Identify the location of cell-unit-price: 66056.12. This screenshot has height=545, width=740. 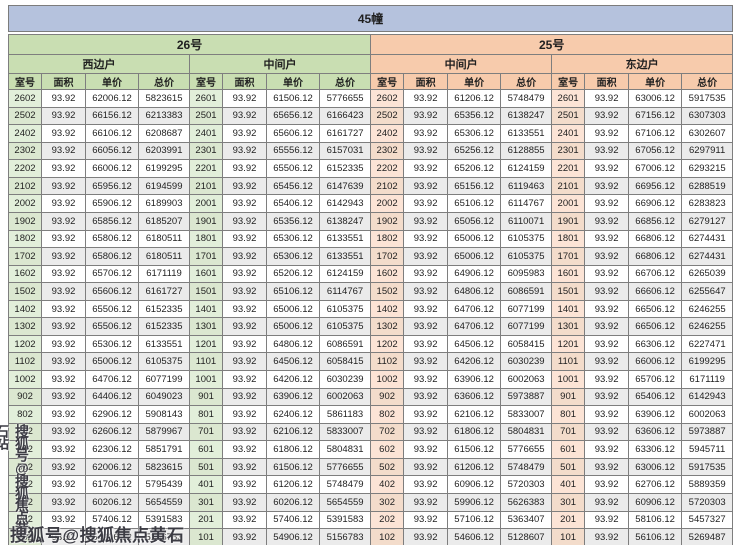
(112, 151).